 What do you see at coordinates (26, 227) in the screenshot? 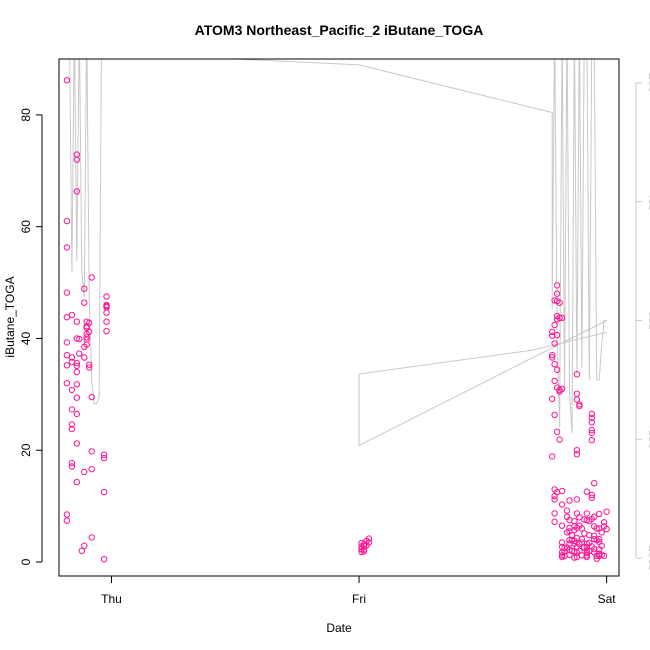
I see `y-tick-label: 60` at bounding box center [26, 227].